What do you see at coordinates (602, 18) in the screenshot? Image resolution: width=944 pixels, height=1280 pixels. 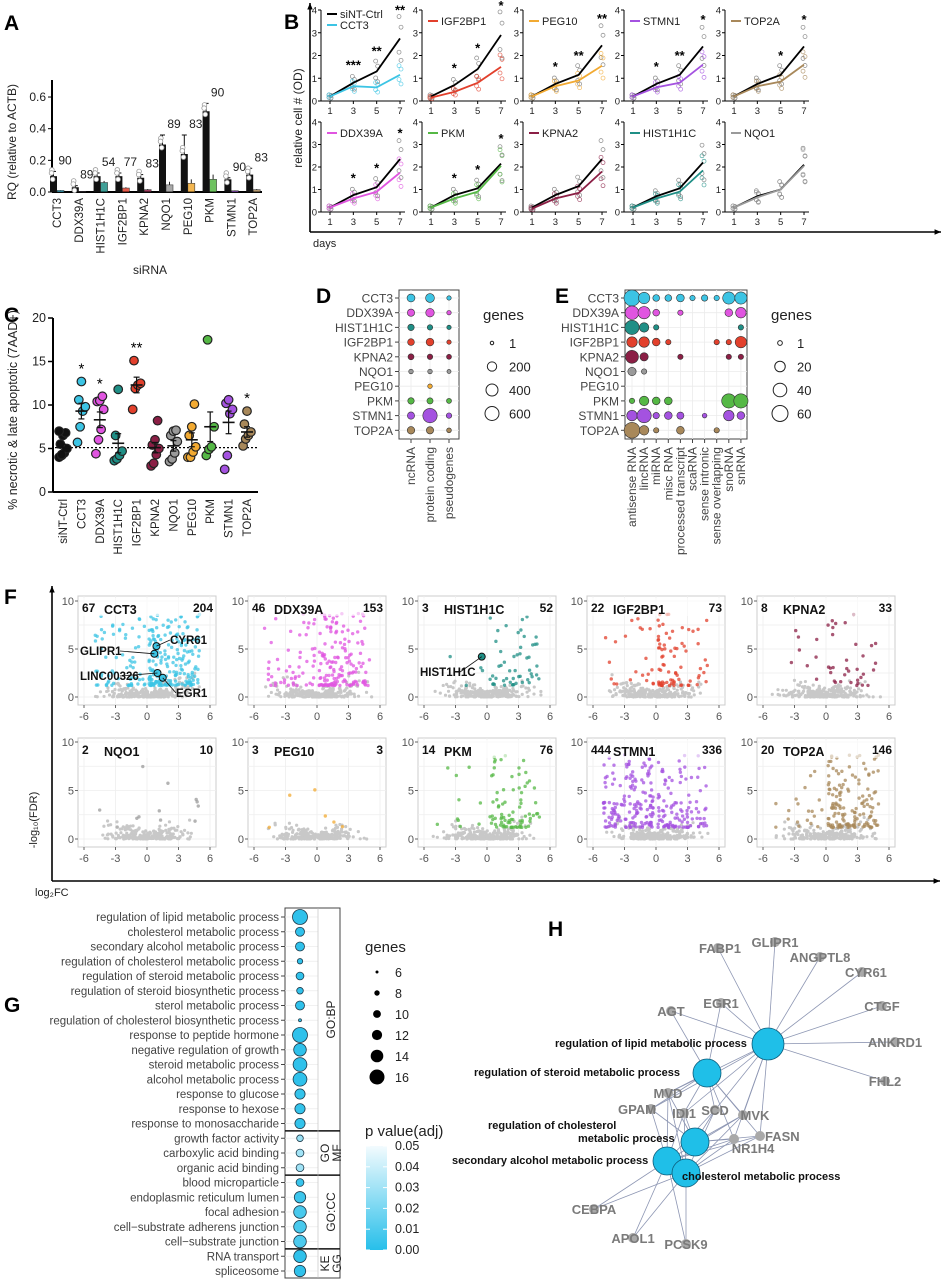 I see `b-significance-star: **` at bounding box center [602, 18].